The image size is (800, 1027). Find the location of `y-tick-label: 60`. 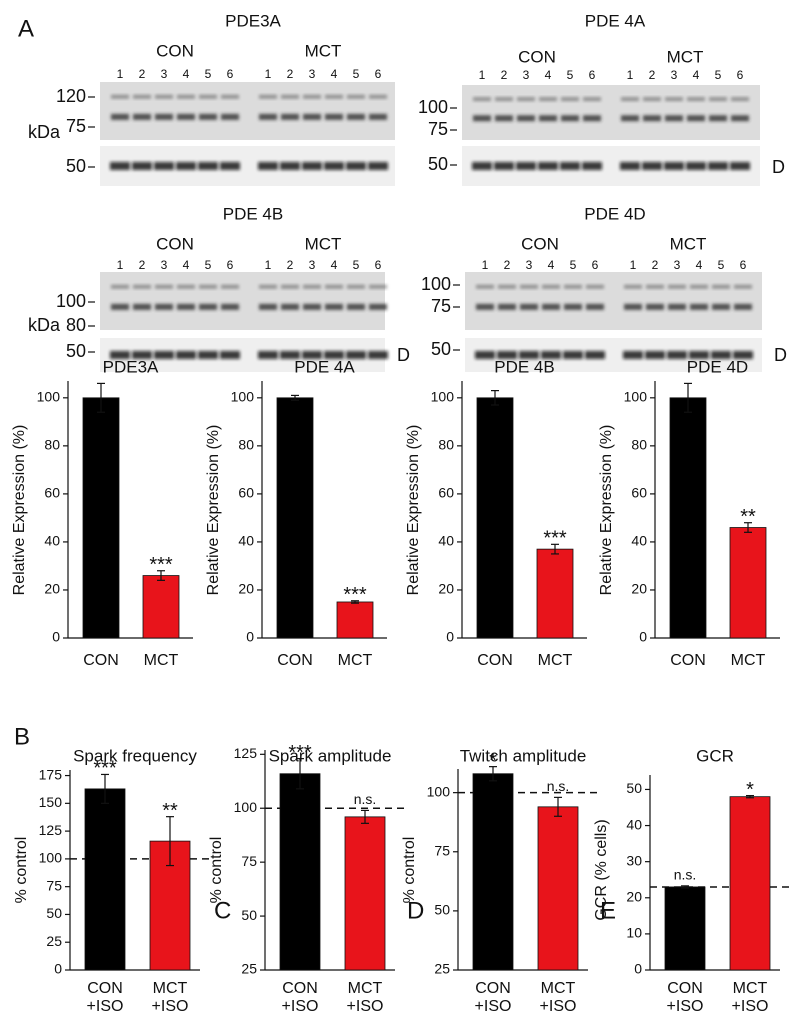

y-tick-label: 60 is located at coordinates (246, 493).